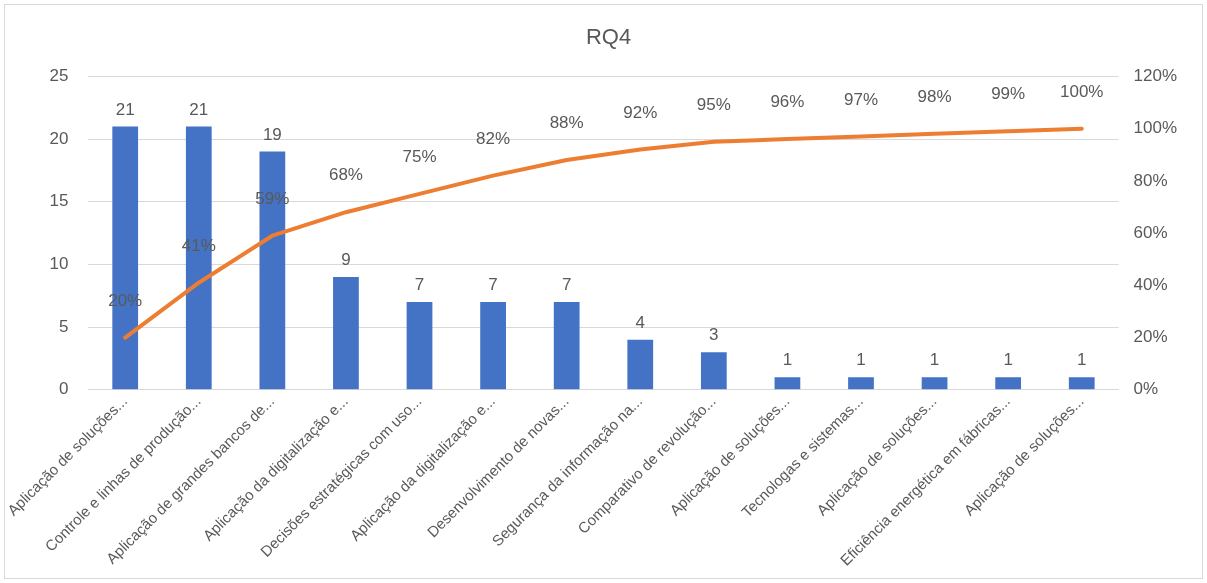 This screenshot has height=583, width=1207. What do you see at coordinates (345, 175) in the screenshot?
I see `data-label: 68%` at bounding box center [345, 175].